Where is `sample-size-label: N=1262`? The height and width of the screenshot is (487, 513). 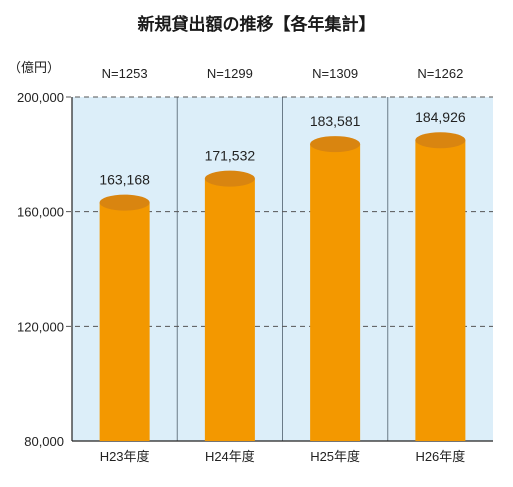
sample-size-label: N=1262 is located at coordinates (440, 73).